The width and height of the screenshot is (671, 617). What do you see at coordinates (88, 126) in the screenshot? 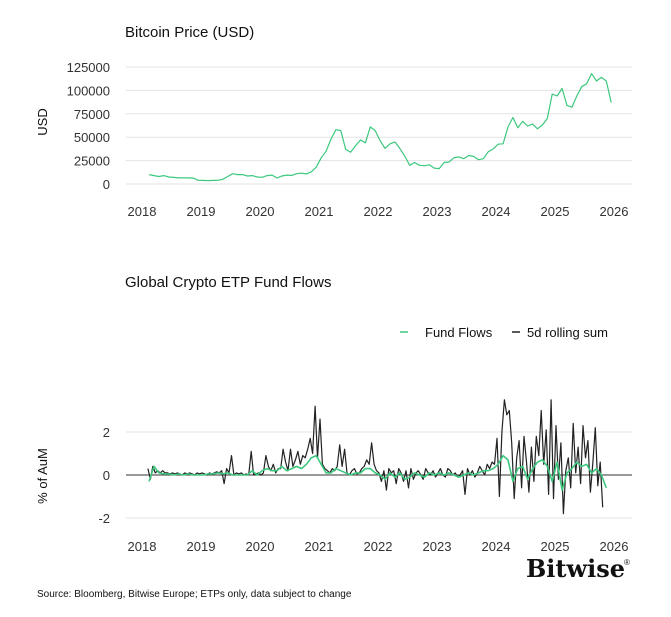
I see `price-y-ticks: 0 25000 50000 75000 100000 125000` at bounding box center [88, 126].